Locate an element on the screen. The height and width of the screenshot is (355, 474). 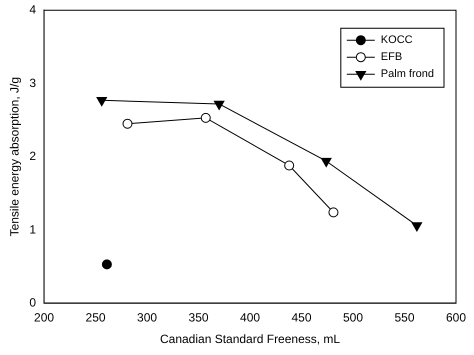
x-axis-title: Canadian Standard Freeness, mL is located at coordinates (250, 339).